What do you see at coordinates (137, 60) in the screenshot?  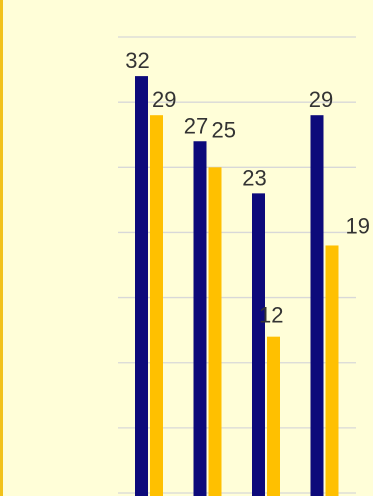 I see `data-label-series1-1: 32` at bounding box center [137, 60].